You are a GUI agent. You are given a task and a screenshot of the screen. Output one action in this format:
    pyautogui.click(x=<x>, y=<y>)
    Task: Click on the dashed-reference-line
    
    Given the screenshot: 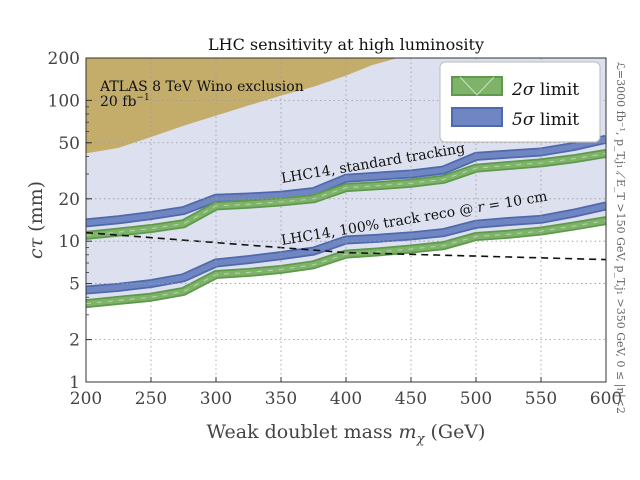 What is the action you would take?
    pyautogui.click(x=346, y=246)
    